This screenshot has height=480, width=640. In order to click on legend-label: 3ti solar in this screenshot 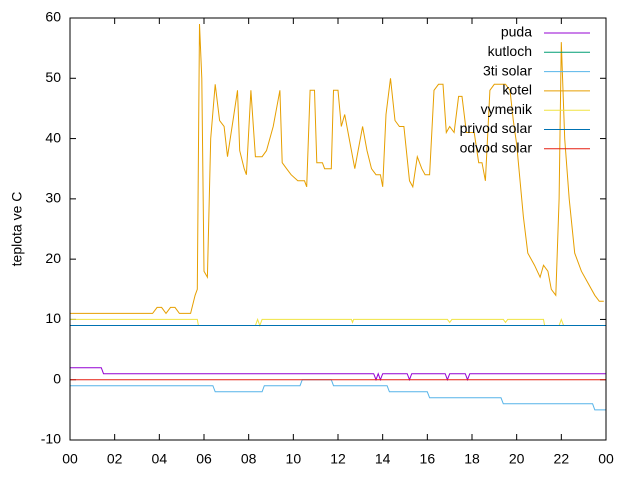, I will do `click(507, 70)`.